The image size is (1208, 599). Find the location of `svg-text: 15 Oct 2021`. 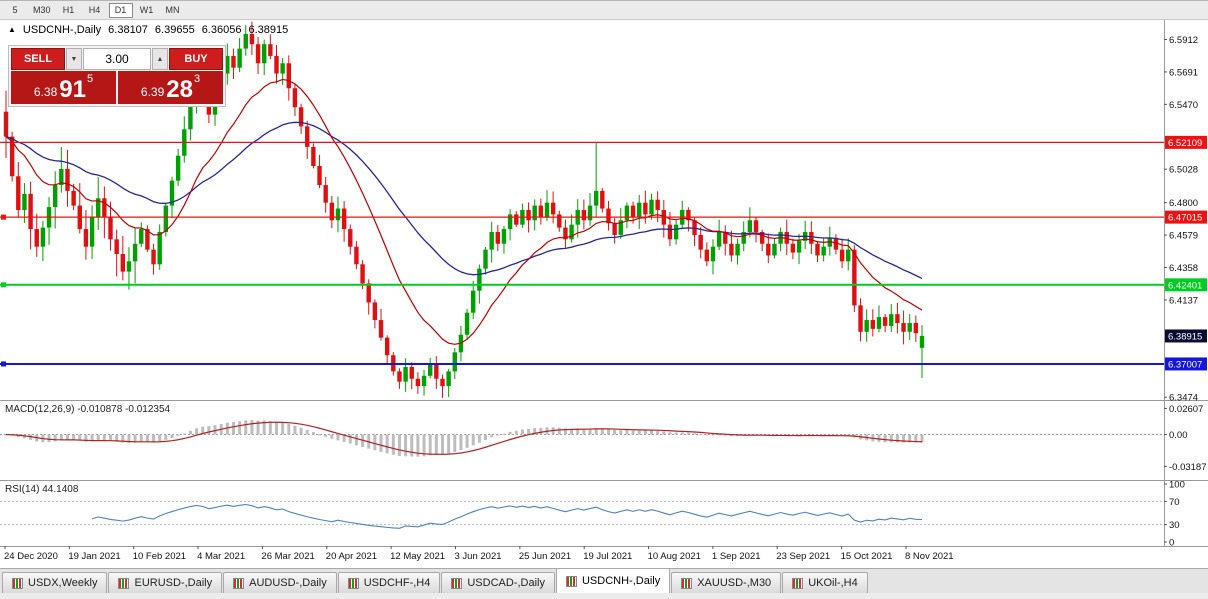

svg-text: 15 Oct 2021 is located at coordinates (867, 556).